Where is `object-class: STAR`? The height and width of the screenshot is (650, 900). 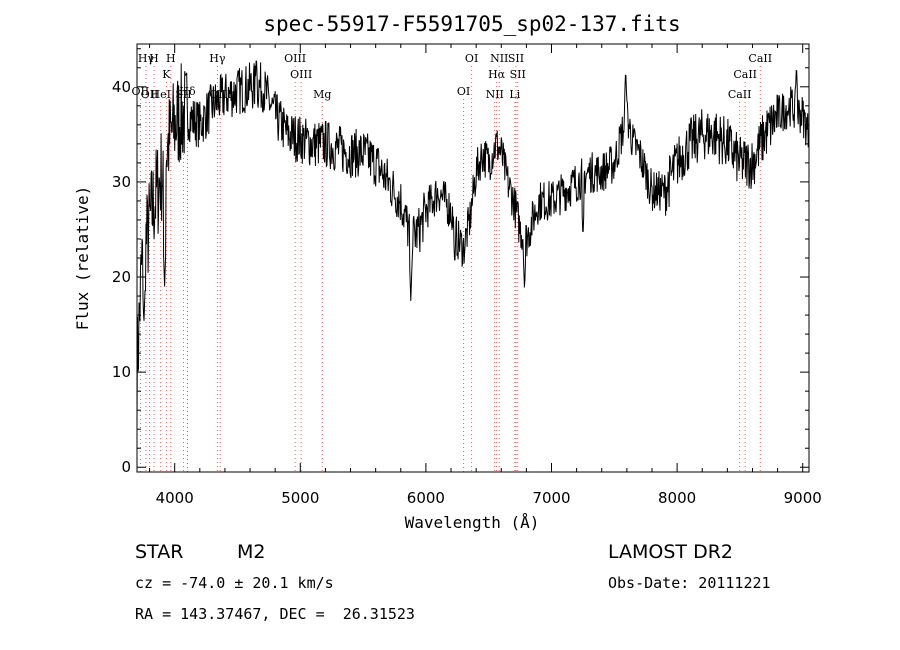
object-class: STAR is located at coordinates (159, 552).